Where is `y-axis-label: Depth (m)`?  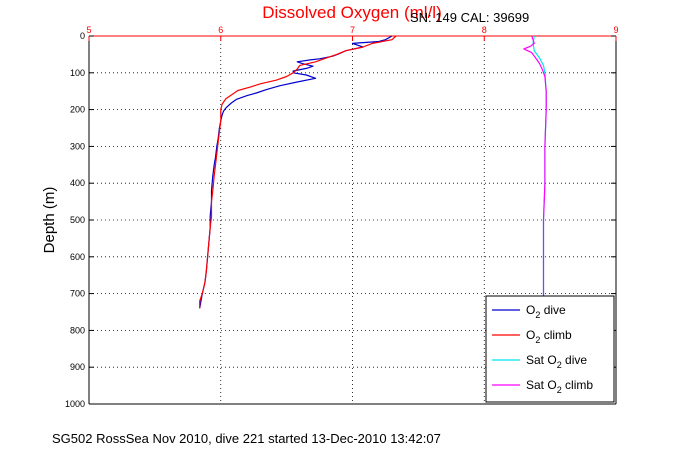
y-axis-label: Depth (m) is located at coordinates (49, 220).